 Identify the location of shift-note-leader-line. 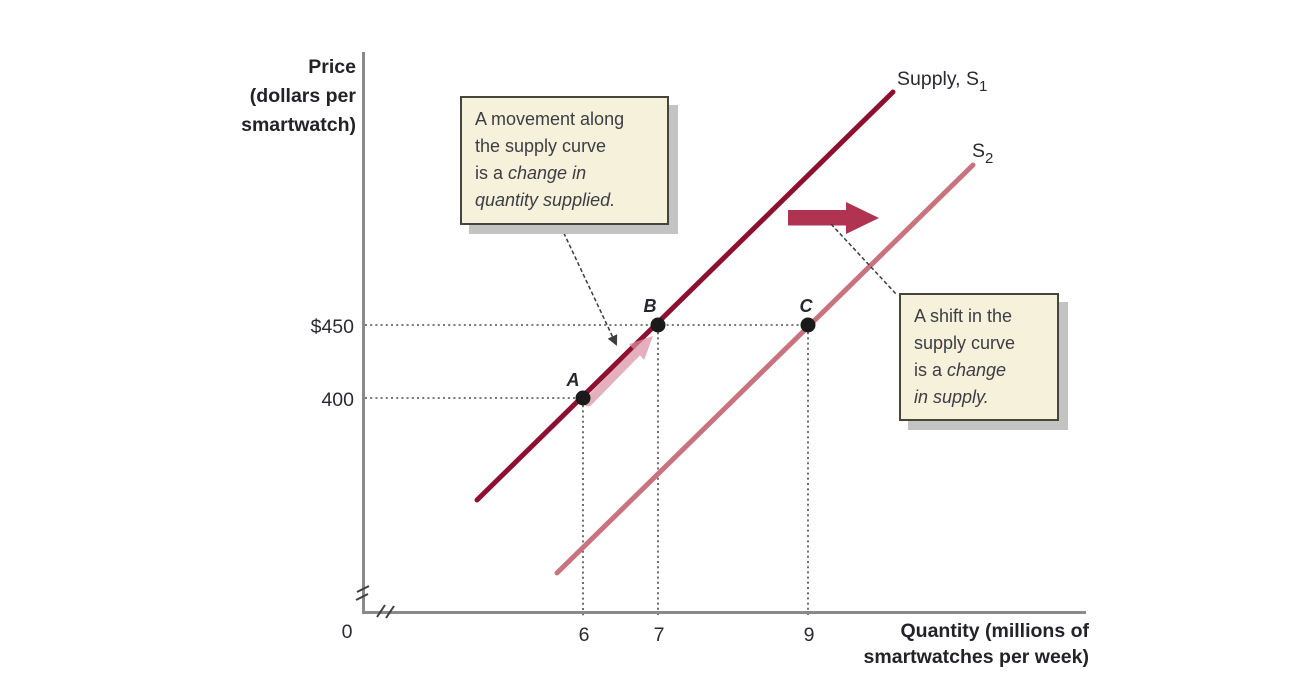
(864, 259).